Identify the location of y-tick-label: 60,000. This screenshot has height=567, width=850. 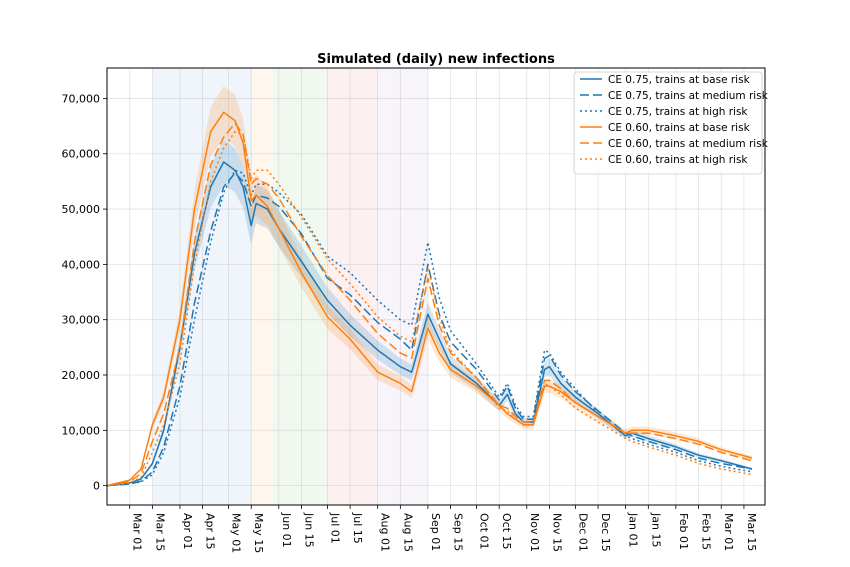
(81, 154).